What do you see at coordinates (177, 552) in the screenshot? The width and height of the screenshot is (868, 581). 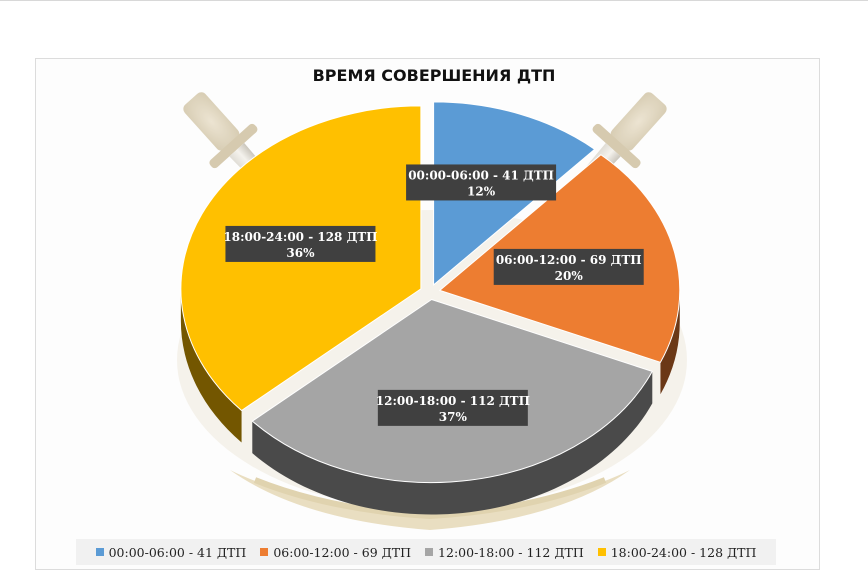 I see `legend-label: 00:00-06:00 - 41 ДТП` at bounding box center [177, 552].